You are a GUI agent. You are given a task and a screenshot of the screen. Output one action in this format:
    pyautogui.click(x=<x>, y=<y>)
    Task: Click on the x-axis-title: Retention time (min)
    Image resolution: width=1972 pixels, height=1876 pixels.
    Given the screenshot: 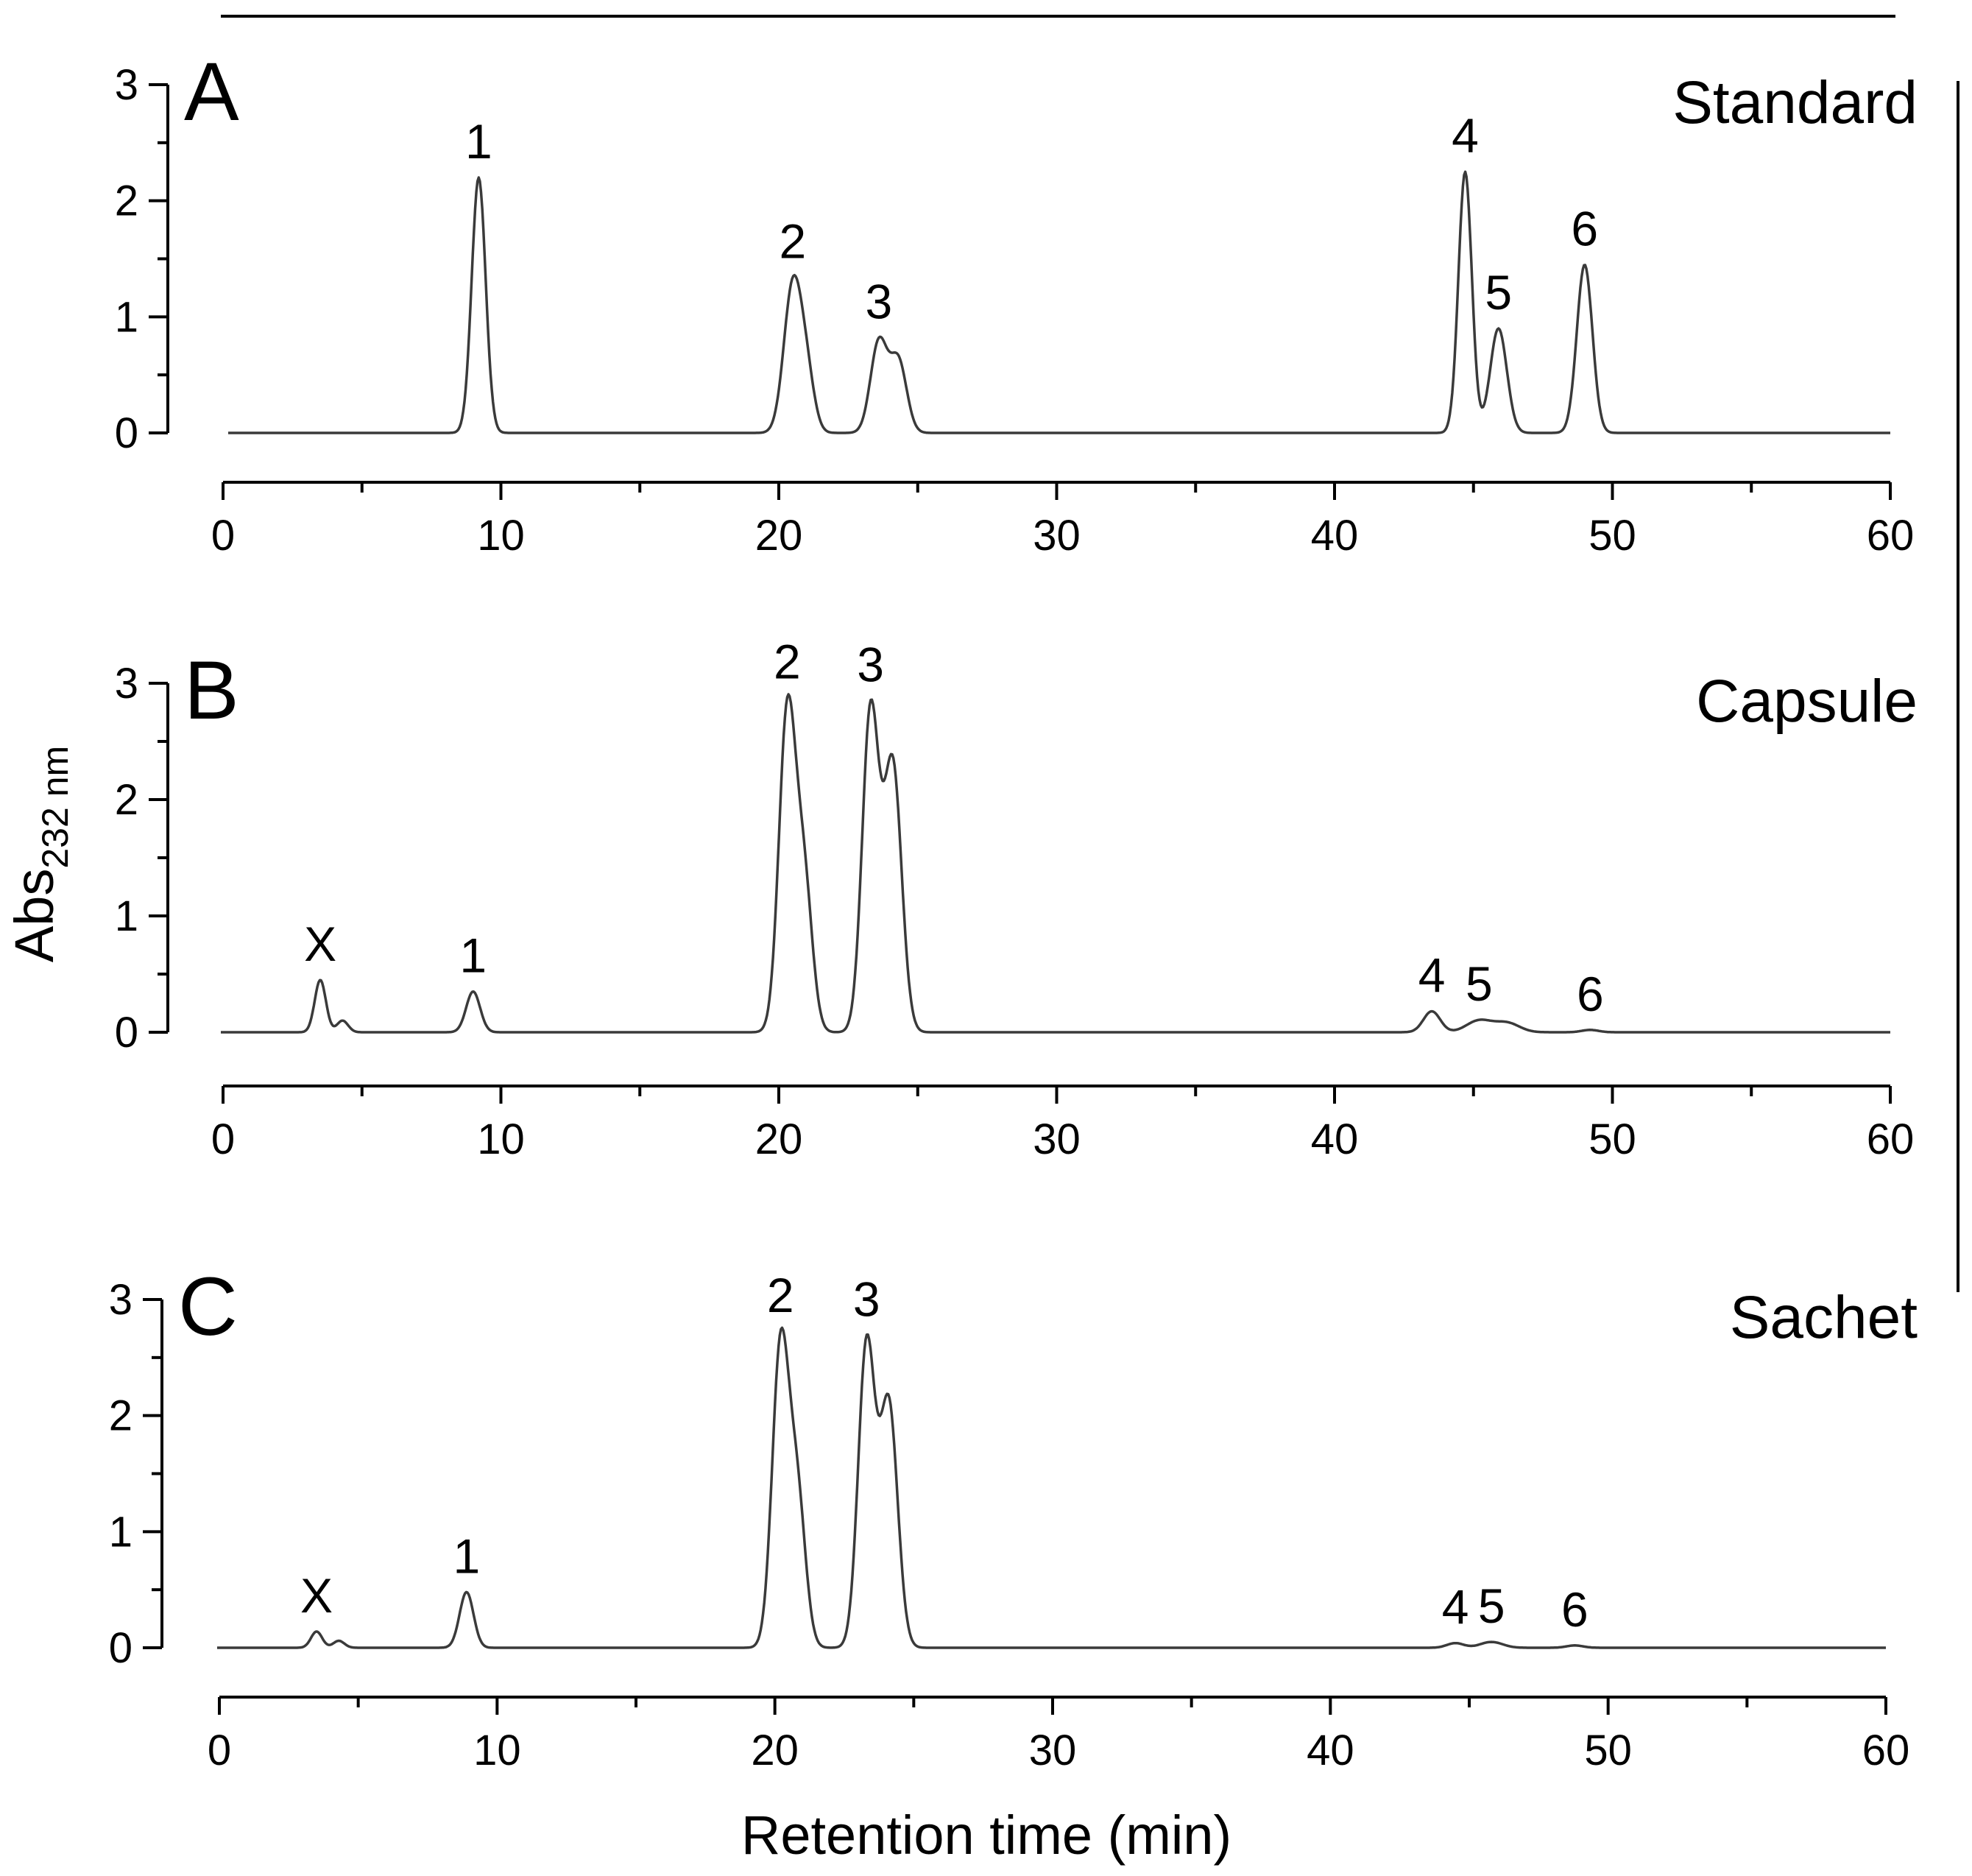 What is the action you would take?
    pyautogui.click(x=986, y=1836)
    